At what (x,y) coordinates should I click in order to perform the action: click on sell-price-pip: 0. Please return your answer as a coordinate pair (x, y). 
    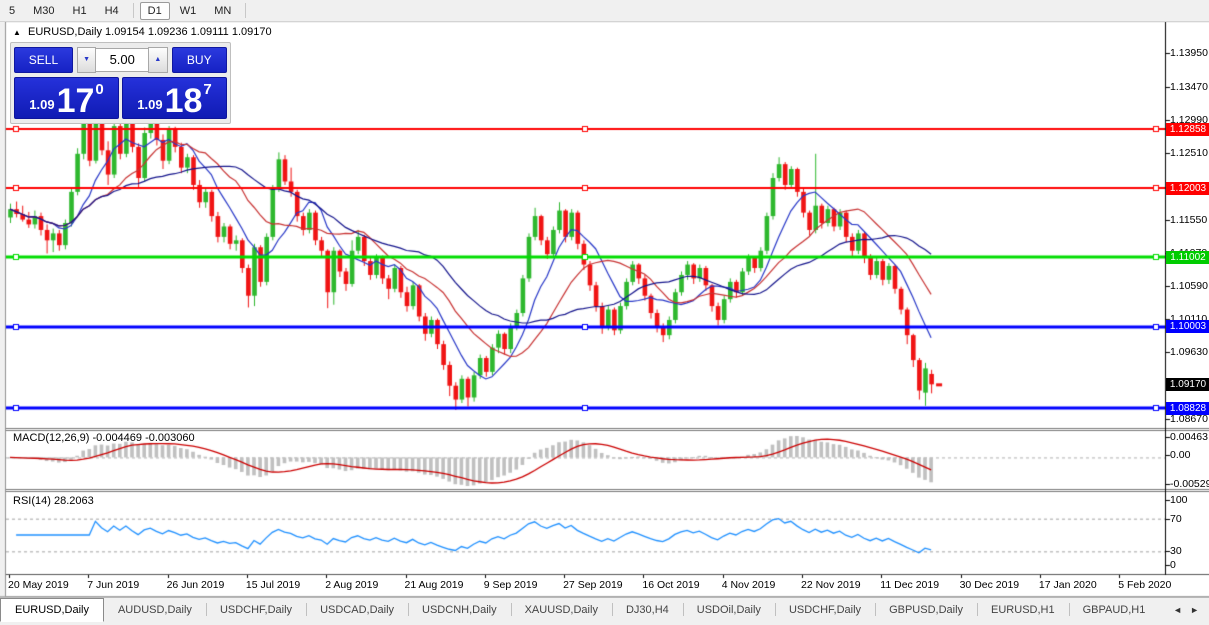
    Looking at the image, I should click on (99, 89).